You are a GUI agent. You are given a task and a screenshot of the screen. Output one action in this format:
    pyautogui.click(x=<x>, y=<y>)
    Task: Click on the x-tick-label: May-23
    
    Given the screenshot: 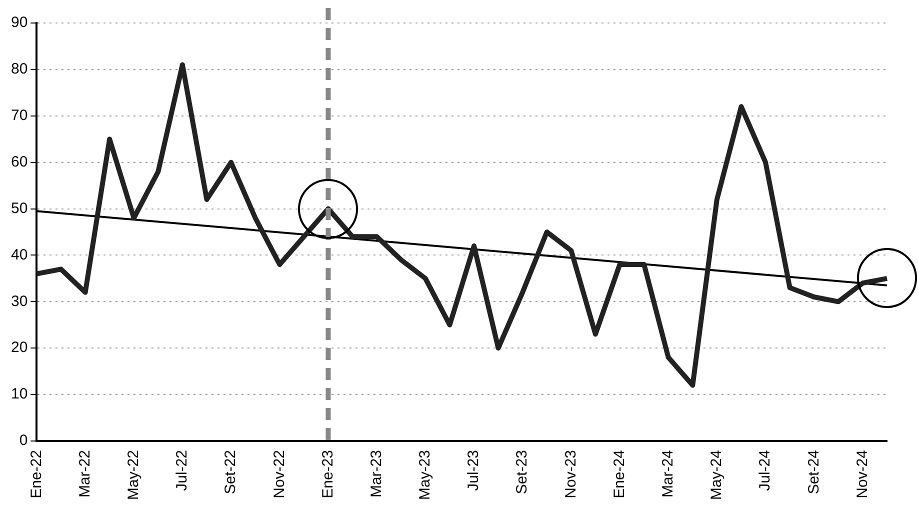 What is the action you would take?
    pyautogui.click(x=425, y=475)
    